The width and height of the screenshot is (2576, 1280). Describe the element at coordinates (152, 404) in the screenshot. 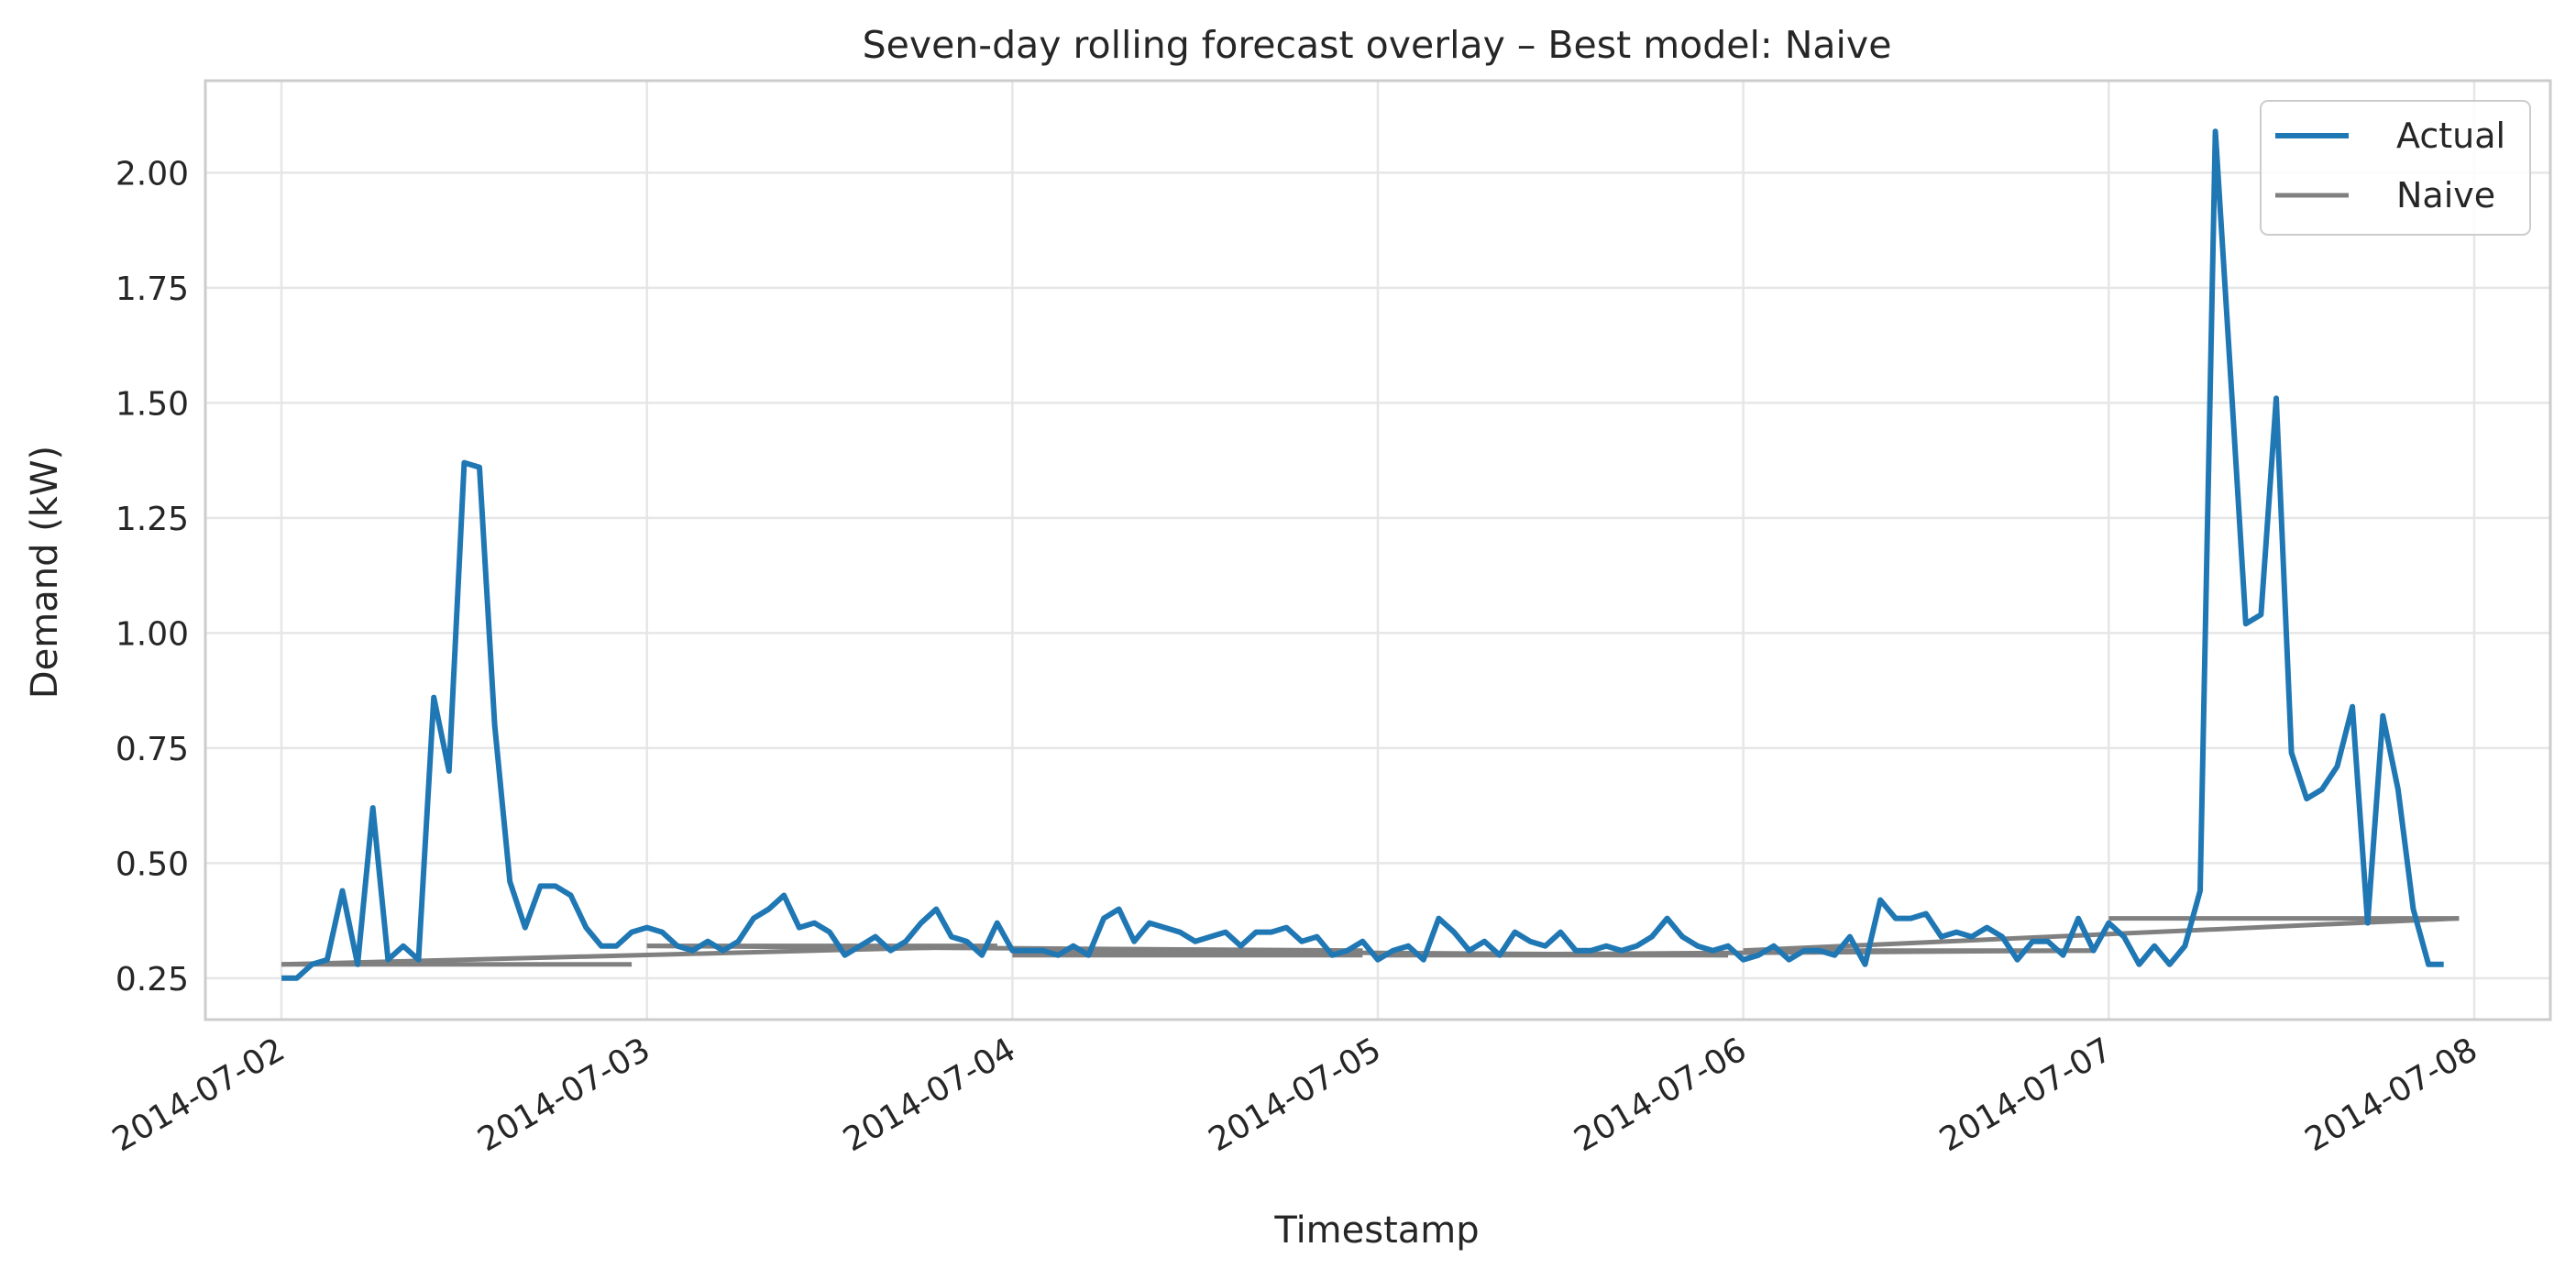

I see `y-tick-label: 1.50` at that location.